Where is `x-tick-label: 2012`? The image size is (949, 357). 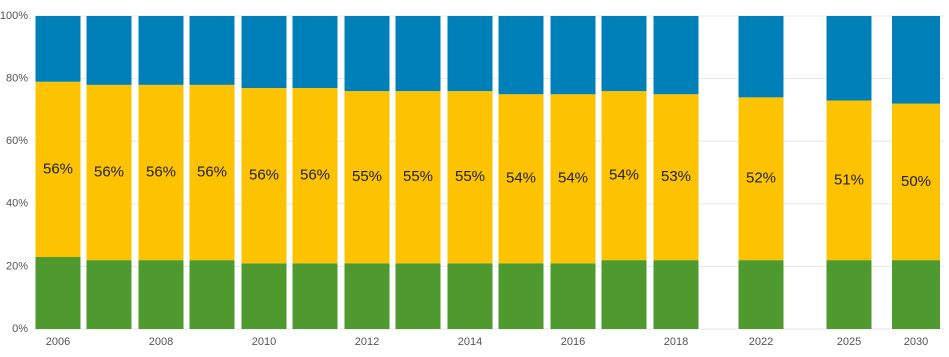 x-tick-label: 2012 is located at coordinates (367, 342).